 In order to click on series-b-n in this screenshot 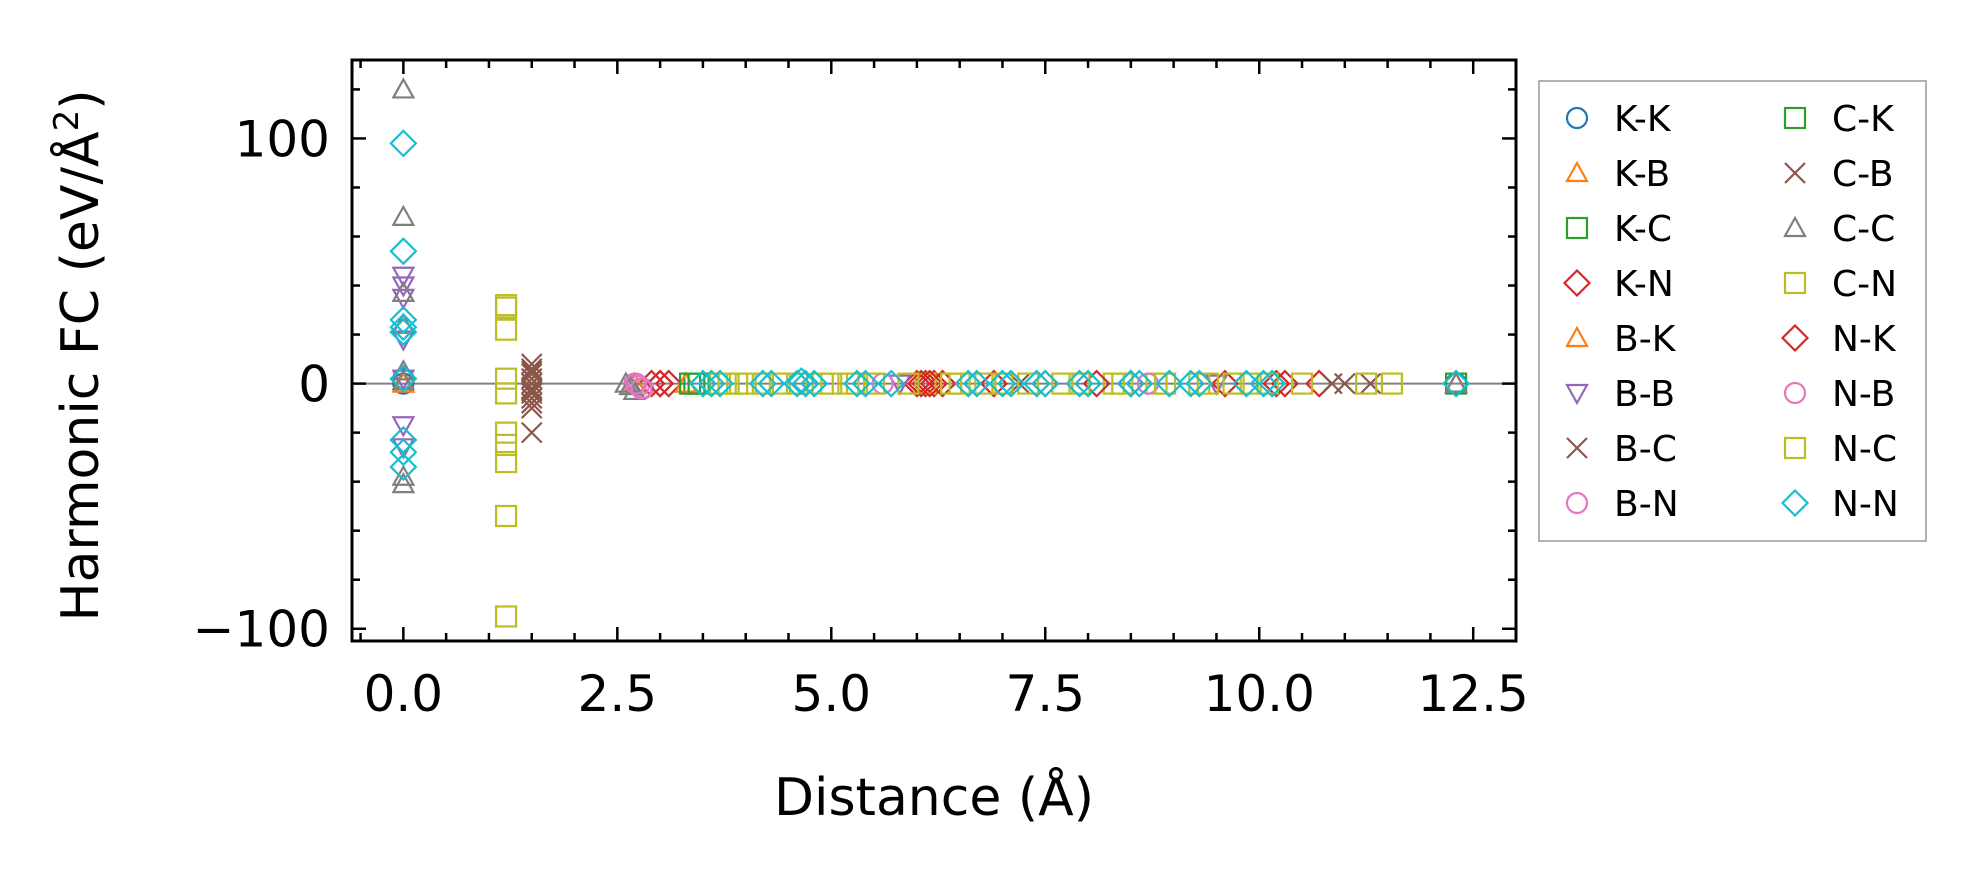, I will do `click(758, 386)`.